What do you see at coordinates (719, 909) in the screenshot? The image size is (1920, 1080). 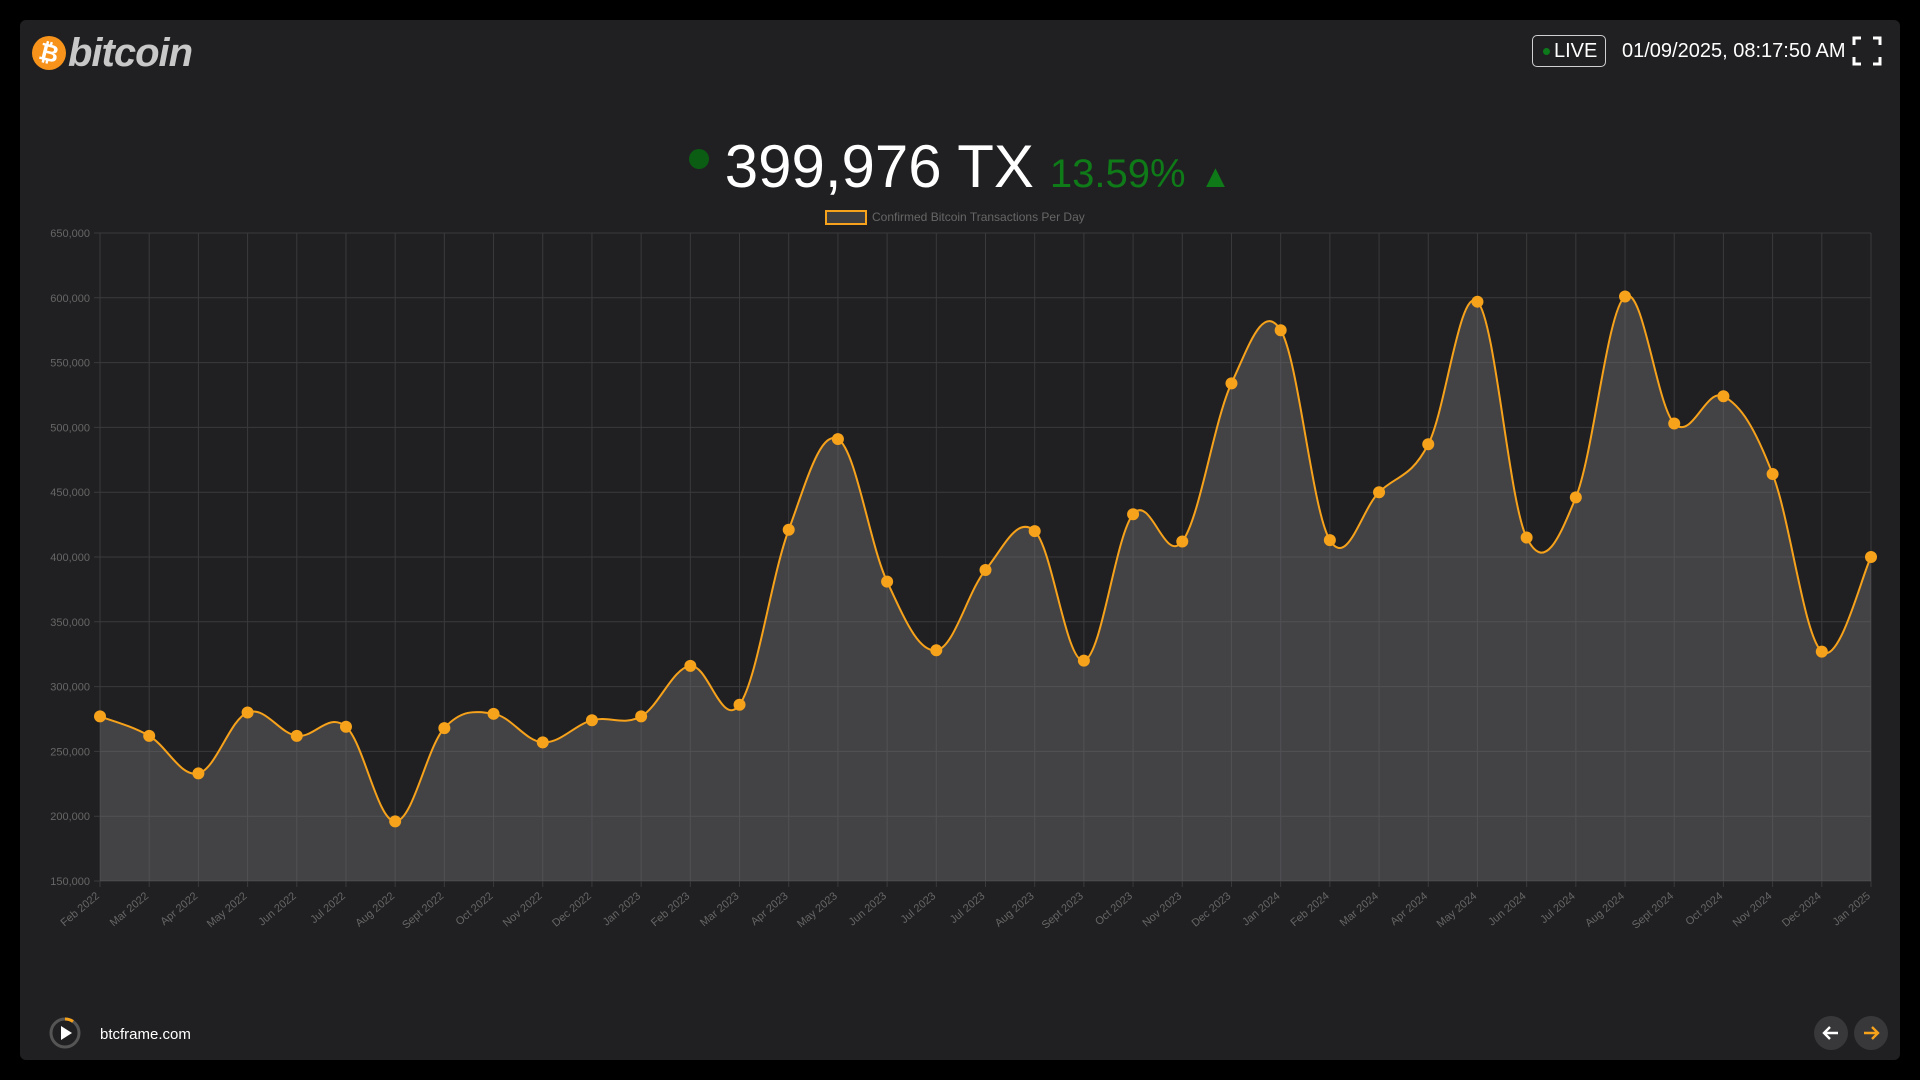 I see `x-tick-label: Mar 2023` at bounding box center [719, 909].